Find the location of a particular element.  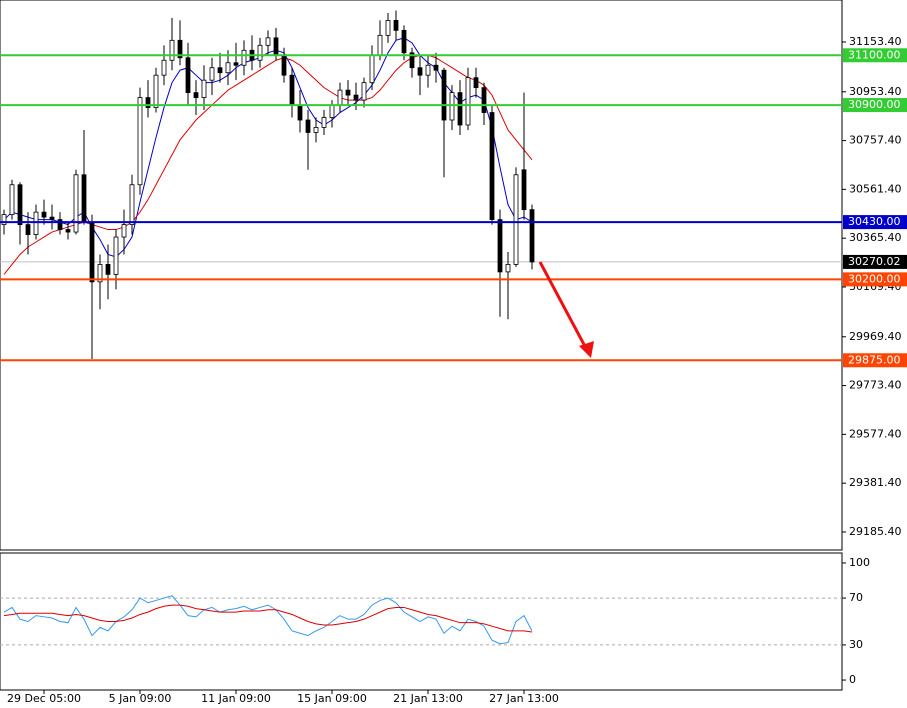

y-tick-label: 30 is located at coordinates (856, 644).